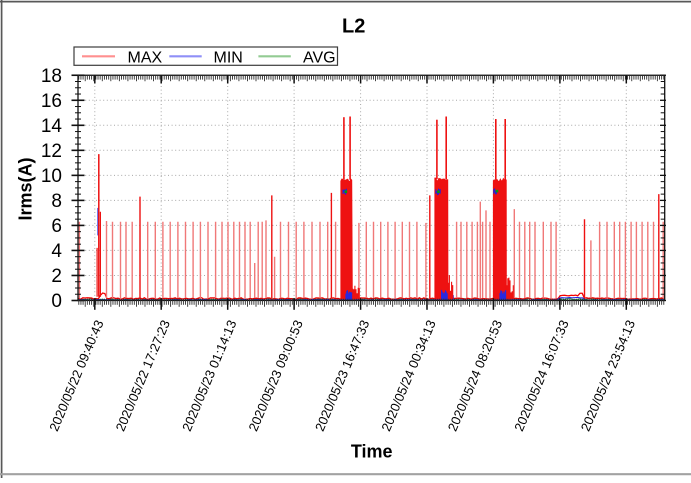 The image size is (691, 483). Describe the element at coordinates (353, 26) in the screenshot. I see `svg-text: L2` at that location.